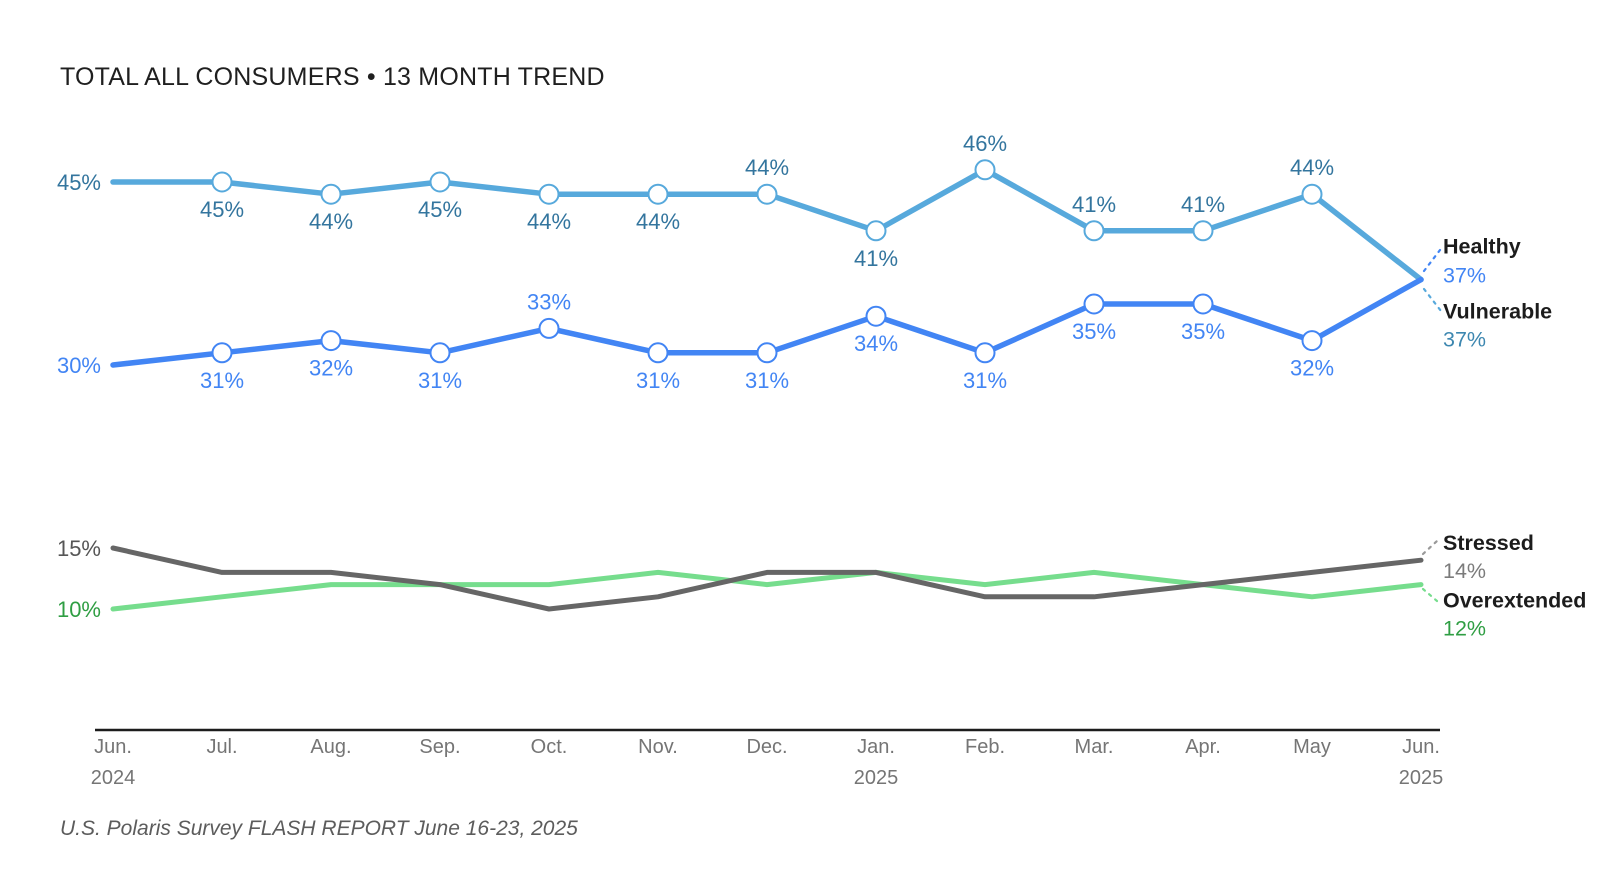 The image size is (1604, 870). I want to click on overextended-line, so click(767, 590).